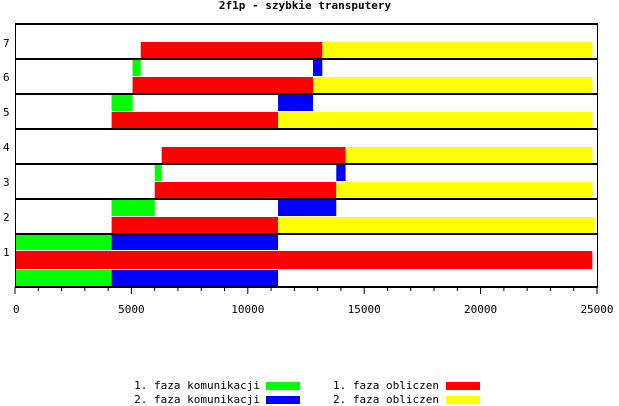  What do you see at coordinates (464, 190) in the screenshot?
I see `bar-row3-lower-o2` at bounding box center [464, 190].